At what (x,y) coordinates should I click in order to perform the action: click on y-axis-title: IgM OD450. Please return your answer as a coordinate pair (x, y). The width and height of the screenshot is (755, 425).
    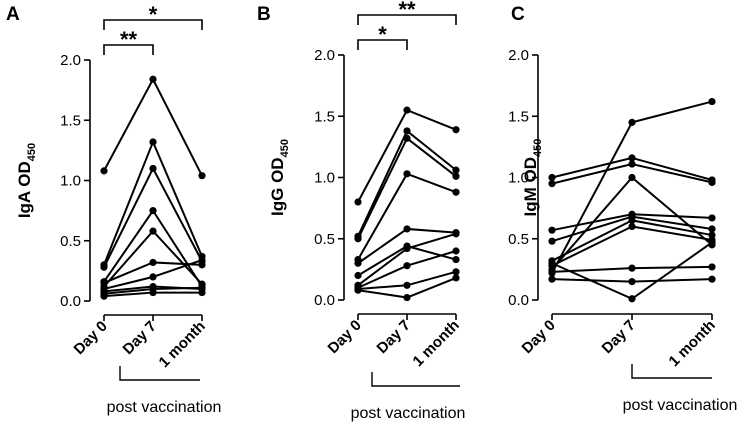
    Looking at the image, I should click on (532, 178).